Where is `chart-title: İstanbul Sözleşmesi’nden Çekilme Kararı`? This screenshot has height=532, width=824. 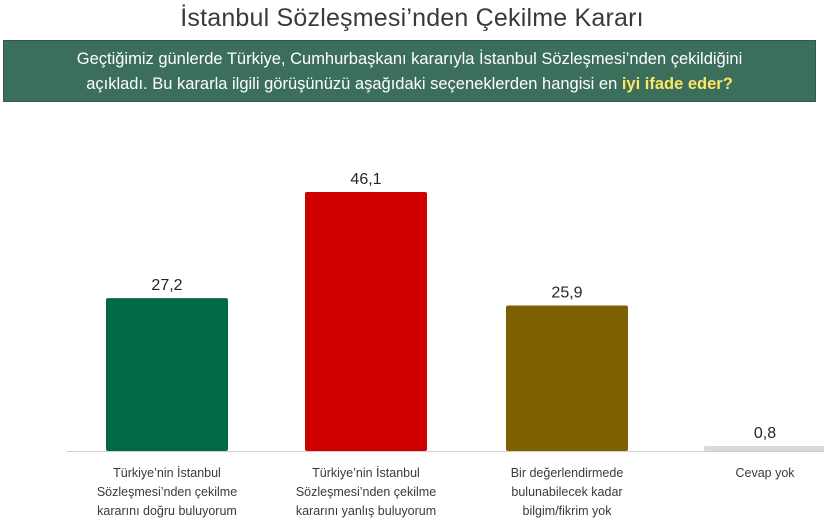 chart-title: İstanbul Sözleşmesi’nden Çekilme Kararı is located at coordinates (412, 18).